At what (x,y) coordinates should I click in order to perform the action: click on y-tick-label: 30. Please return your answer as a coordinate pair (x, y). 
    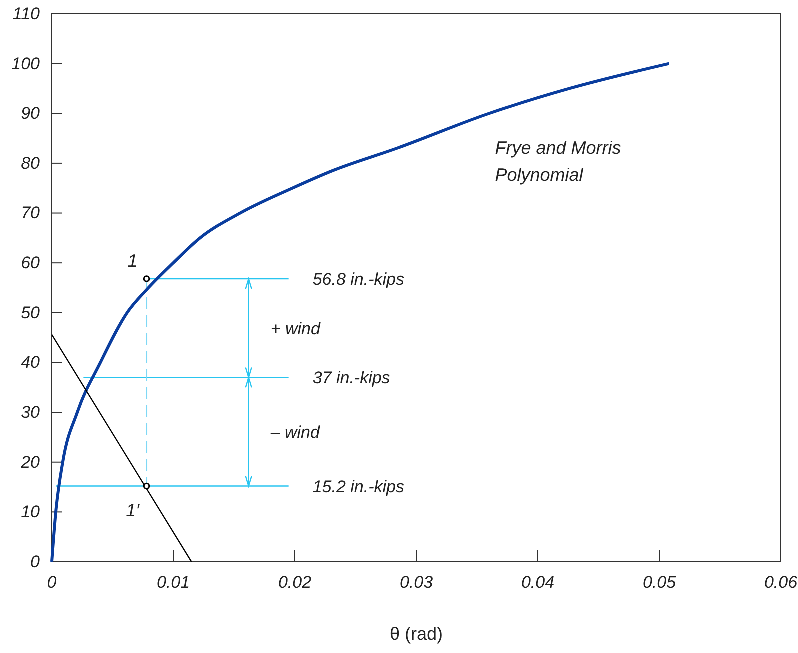
    Looking at the image, I should click on (31, 412).